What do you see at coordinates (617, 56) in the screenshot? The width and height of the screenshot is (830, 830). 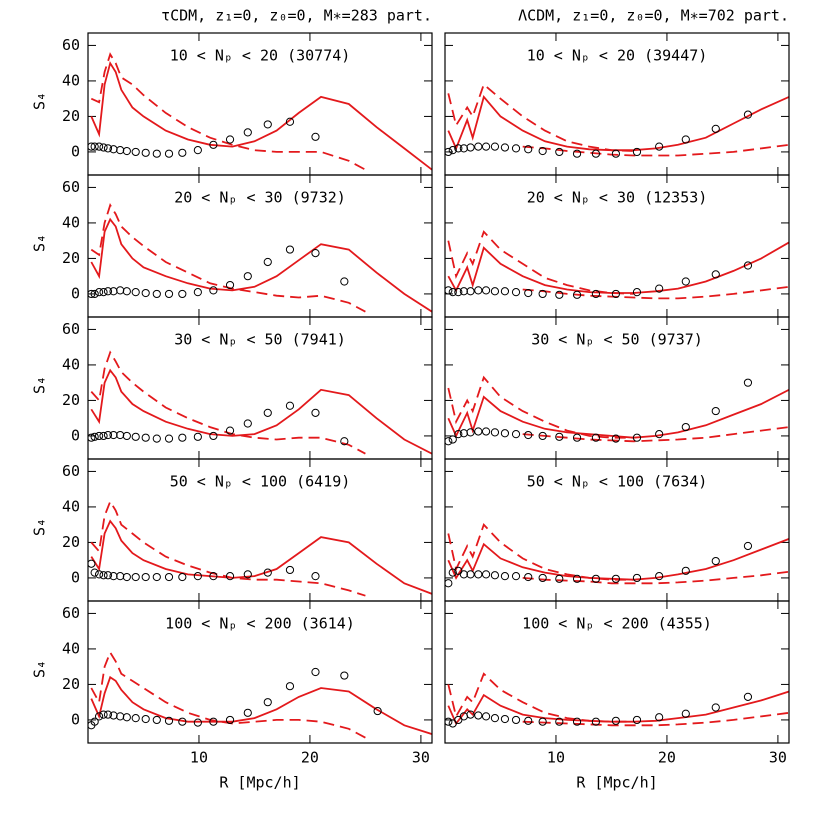 I see `panel-label: 10 < Nₚ < 20 (39447)` at bounding box center [617, 56].